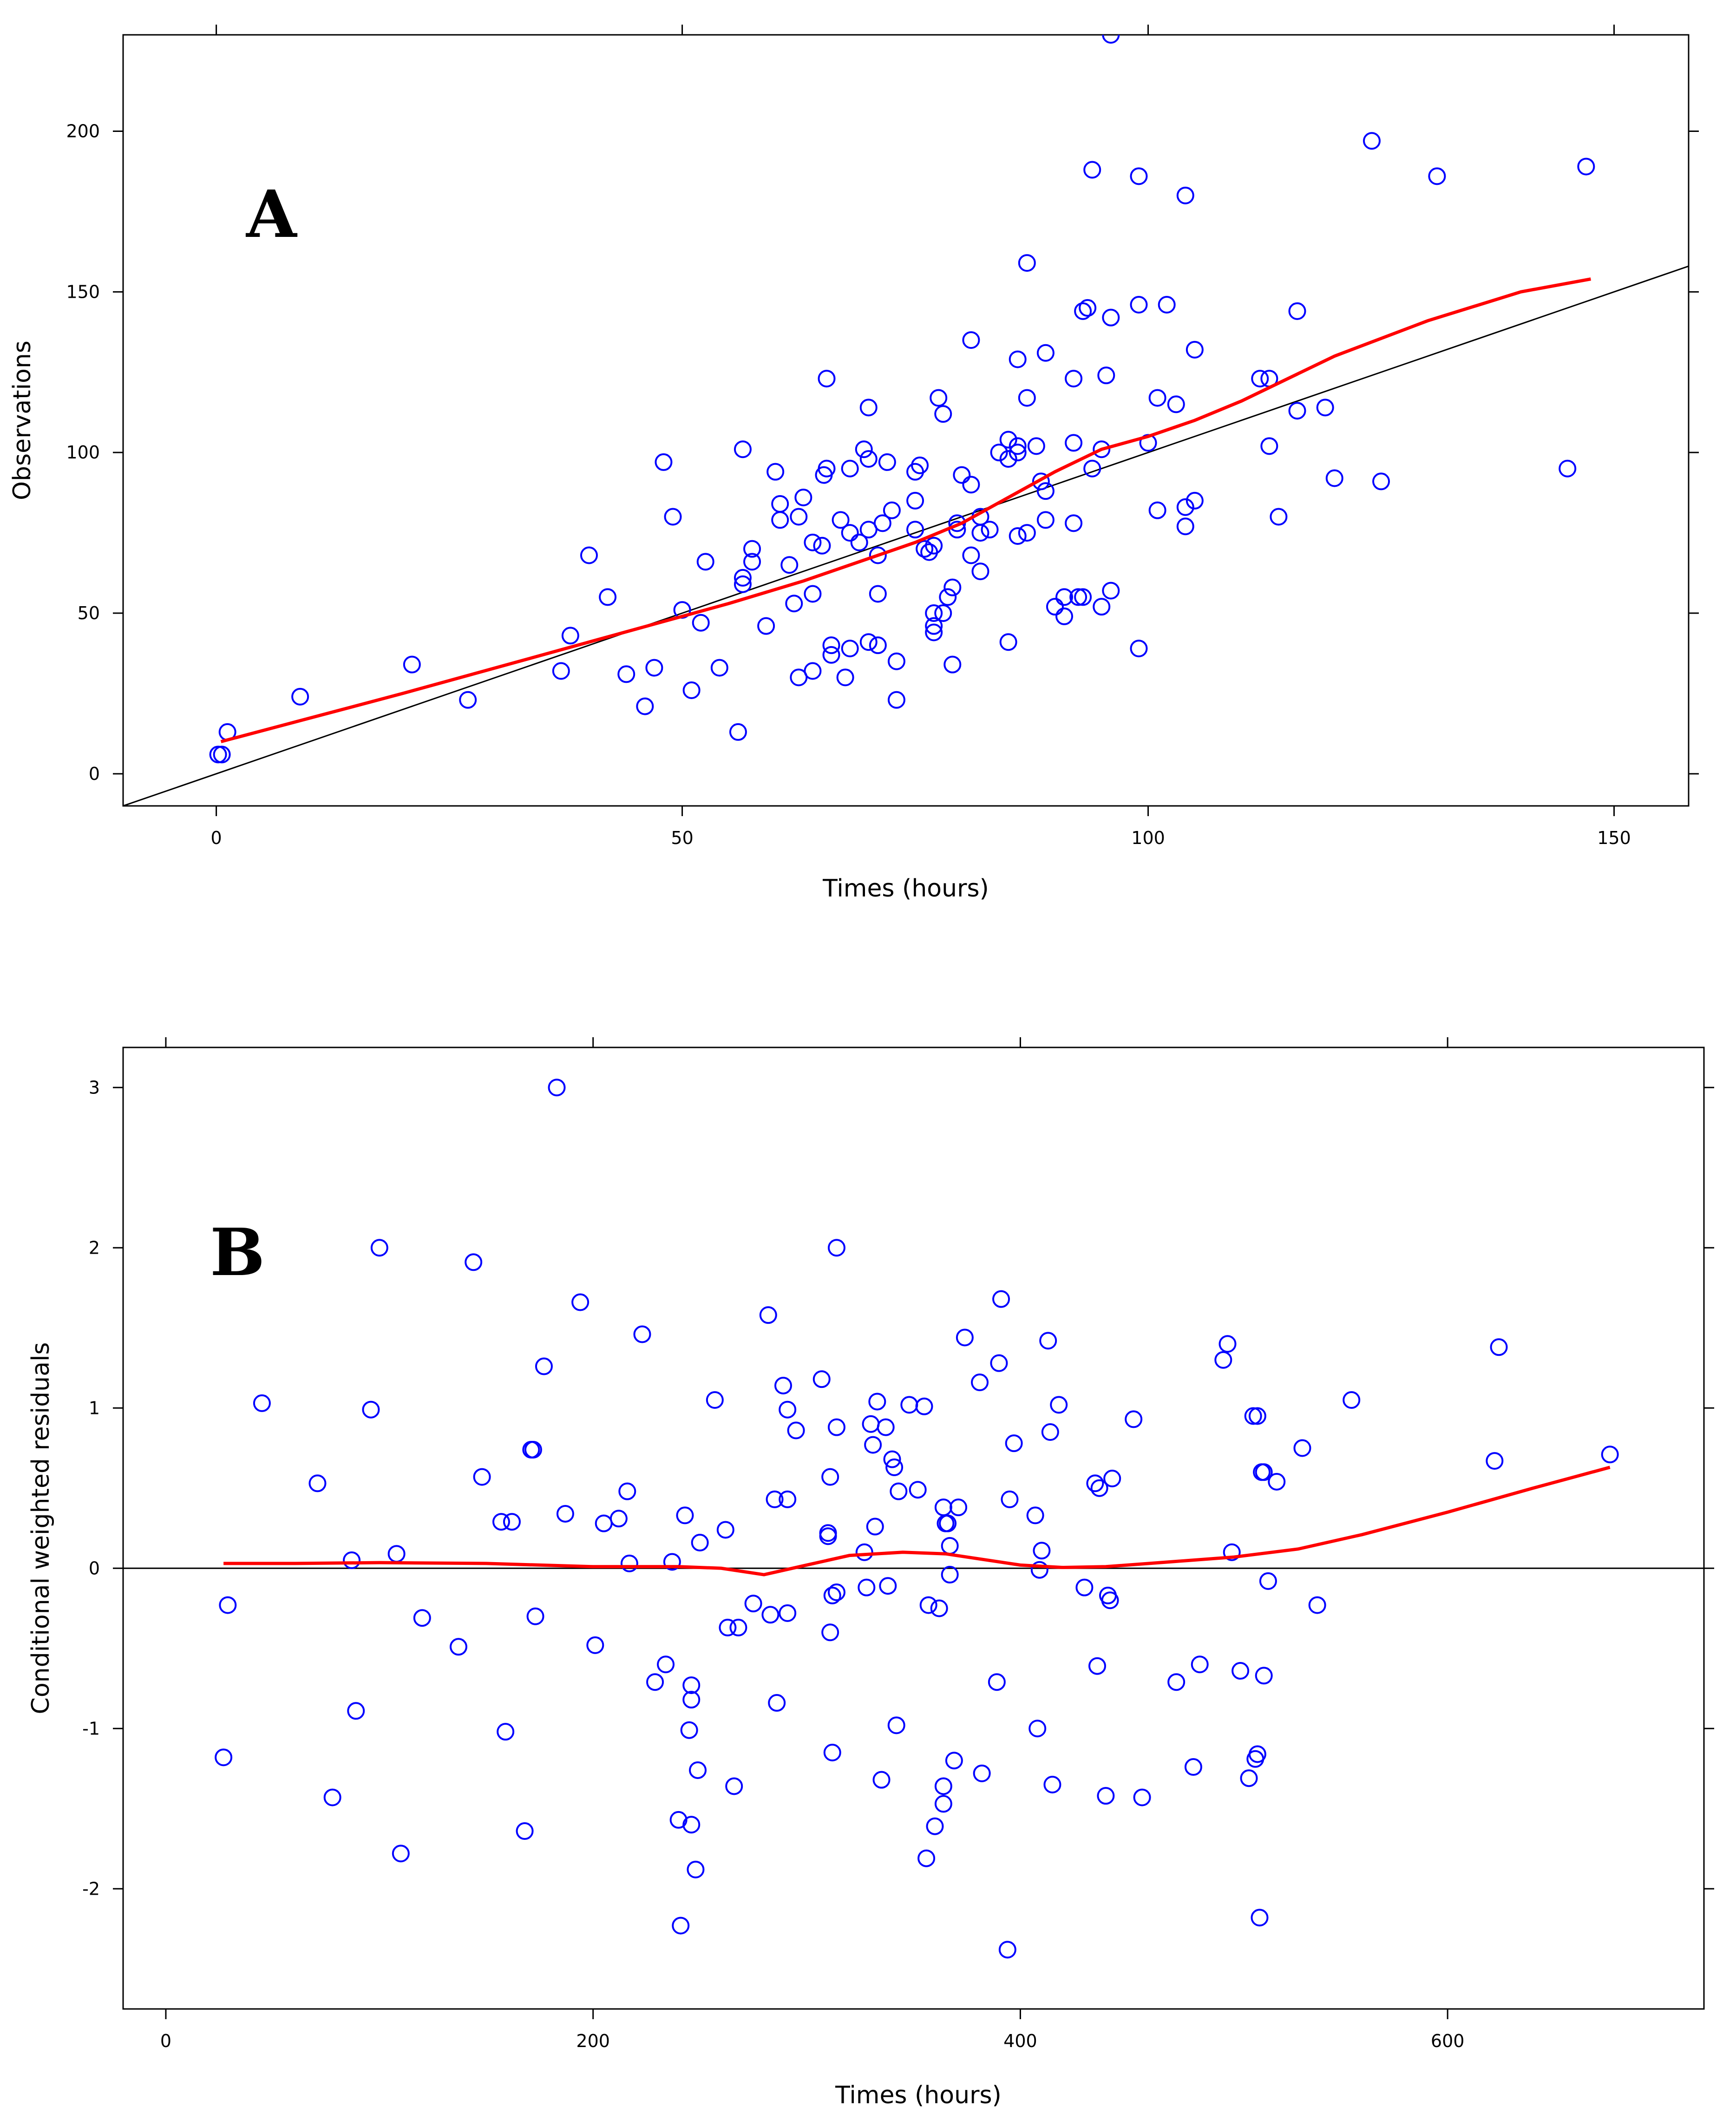 The image size is (1736, 2113). Describe the element at coordinates (94, 774) in the screenshot. I see `y-tick-label-a: 0` at that location.